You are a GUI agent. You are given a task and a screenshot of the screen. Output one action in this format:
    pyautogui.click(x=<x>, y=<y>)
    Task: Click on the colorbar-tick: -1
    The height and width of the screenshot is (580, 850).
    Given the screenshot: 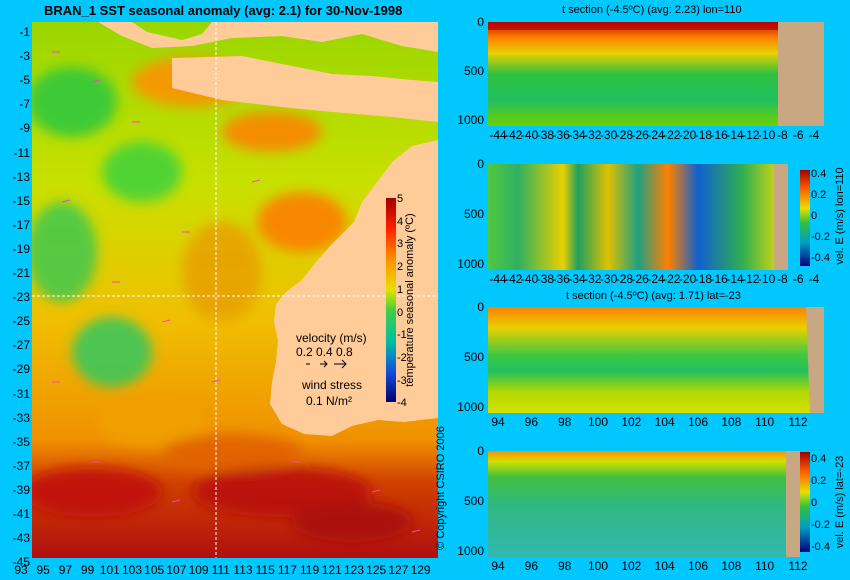 What is the action you would take?
    pyautogui.click(x=402, y=335)
    